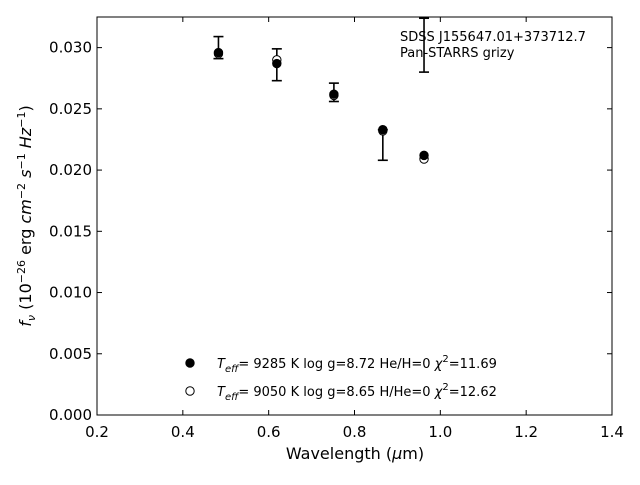  I want to click on x-axis-label: Wavelength (μm), so click(355, 453).